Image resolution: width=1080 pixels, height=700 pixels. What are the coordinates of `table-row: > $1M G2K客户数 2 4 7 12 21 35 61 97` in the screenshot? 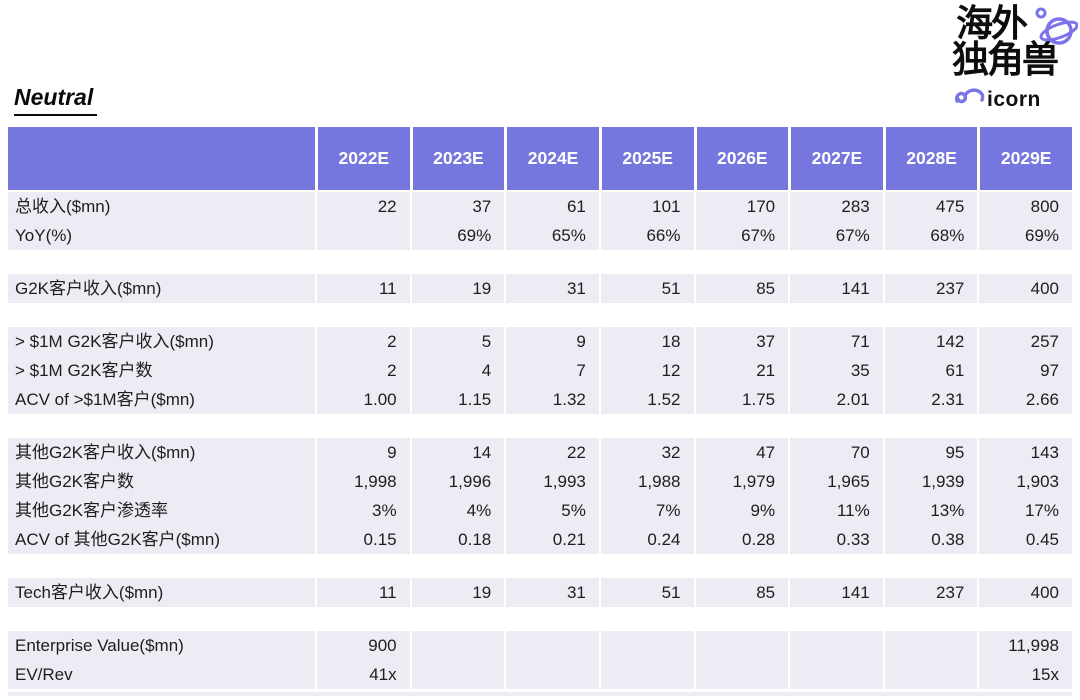 It's located at (540, 370).